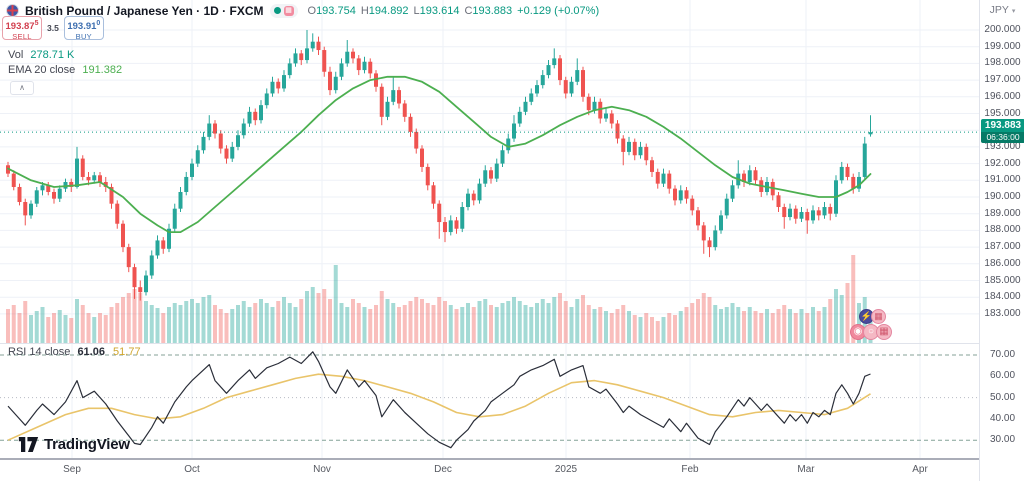 The image size is (1024, 481). I want to click on close-value: 193.883, so click(492, 10).